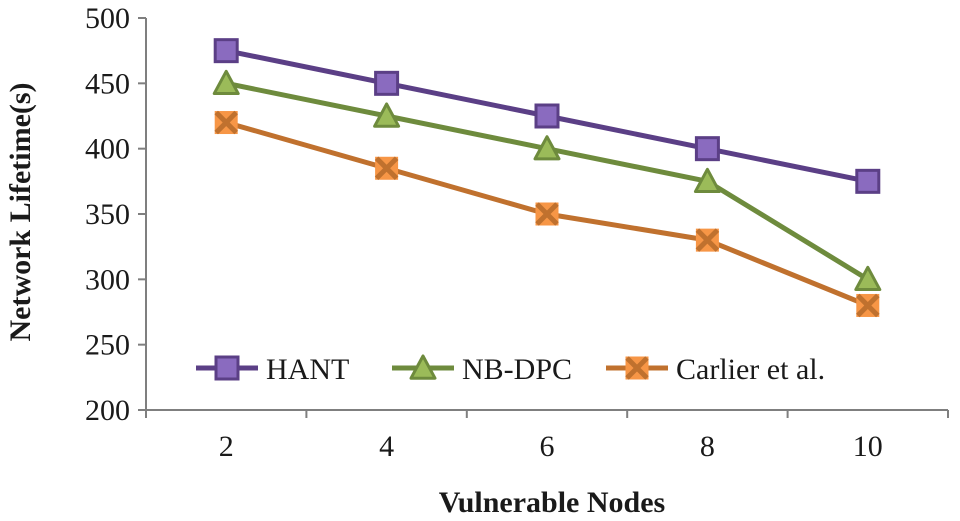 The image size is (960, 521). I want to click on y-tick-label: 500, so click(107, 18).